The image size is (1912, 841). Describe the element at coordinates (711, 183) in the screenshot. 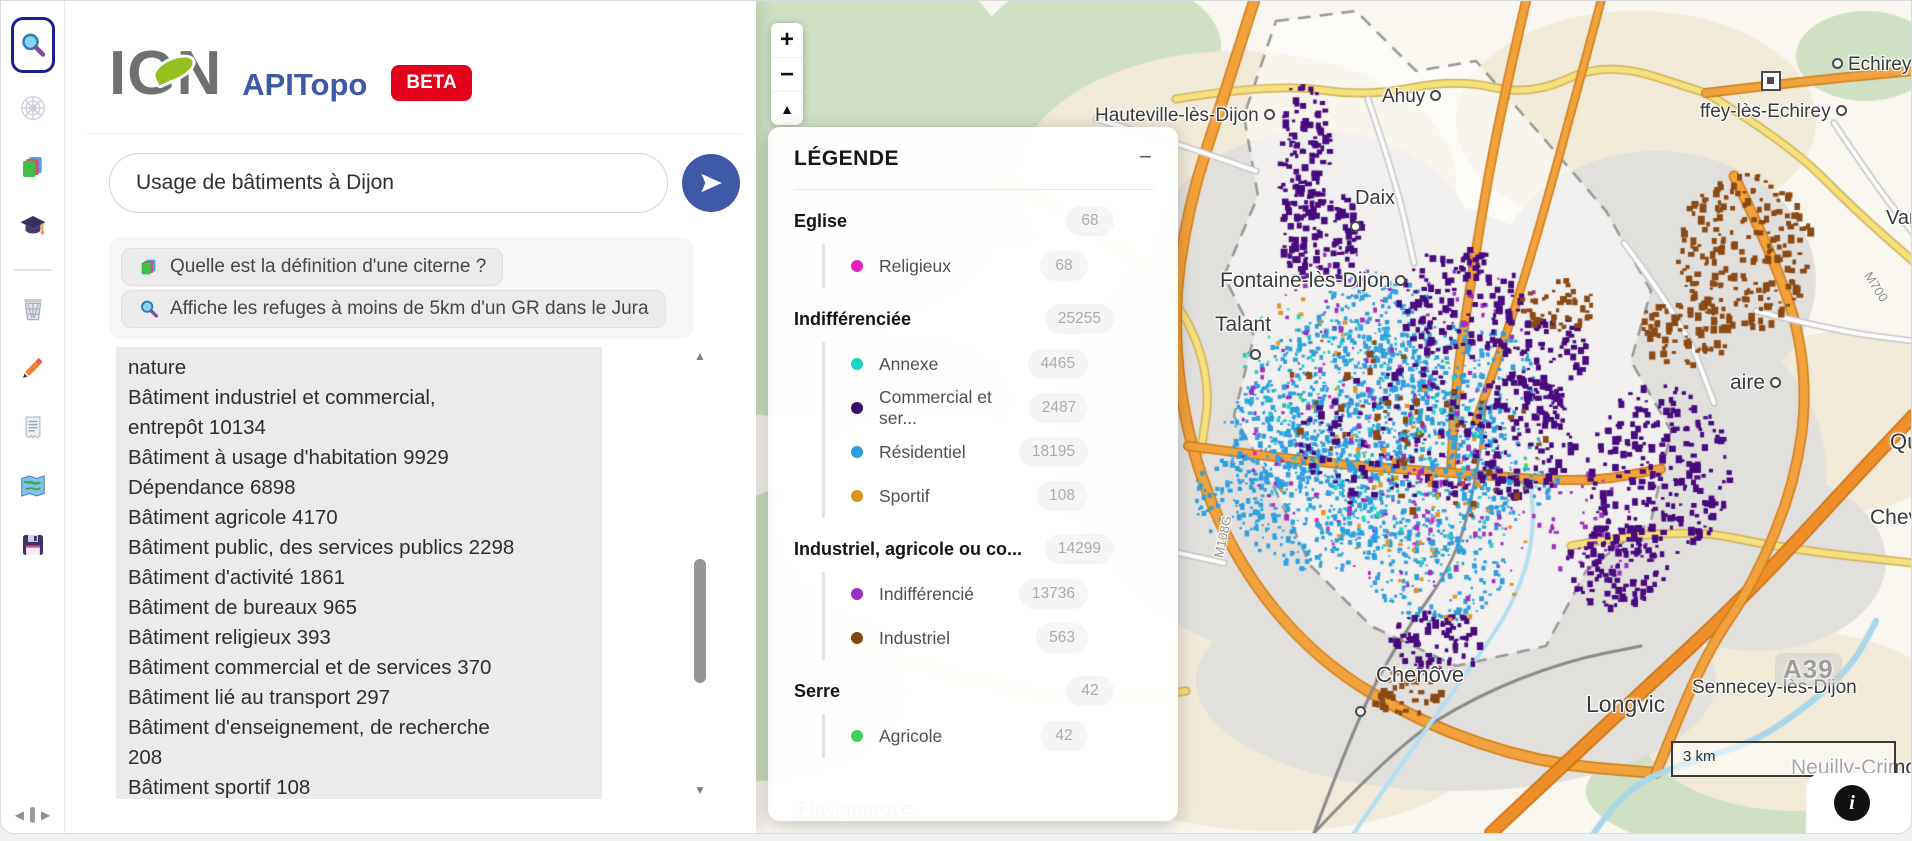

I see `send-button` at that location.